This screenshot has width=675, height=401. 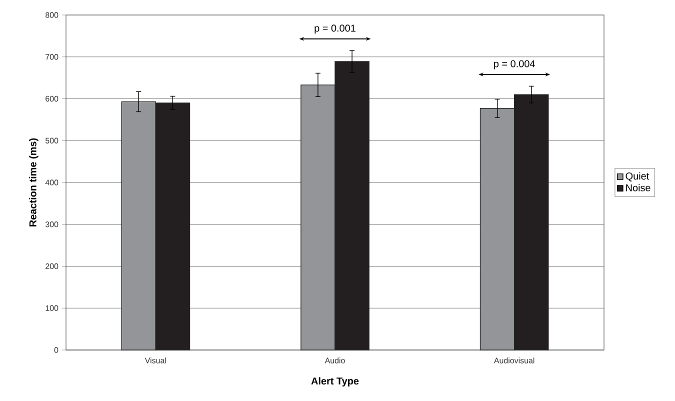 I want to click on y-axis-title: Reaction time (ms), so click(x=33, y=182).